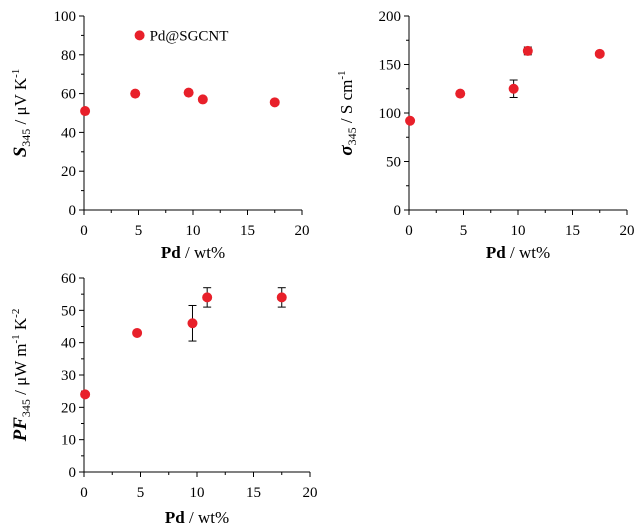 The width and height of the screenshot is (638, 527). Describe the element at coordinates (139, 35) in the screenshot. I see `legend-marker` at that location.